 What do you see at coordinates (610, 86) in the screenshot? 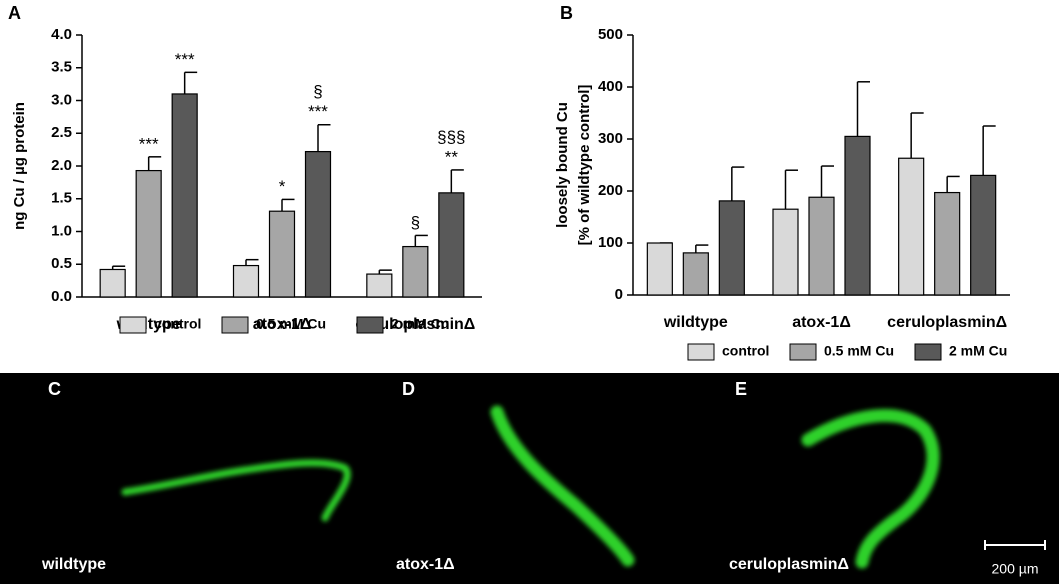
I see `y-tick-label: 400` at bounding box center [610, 86].